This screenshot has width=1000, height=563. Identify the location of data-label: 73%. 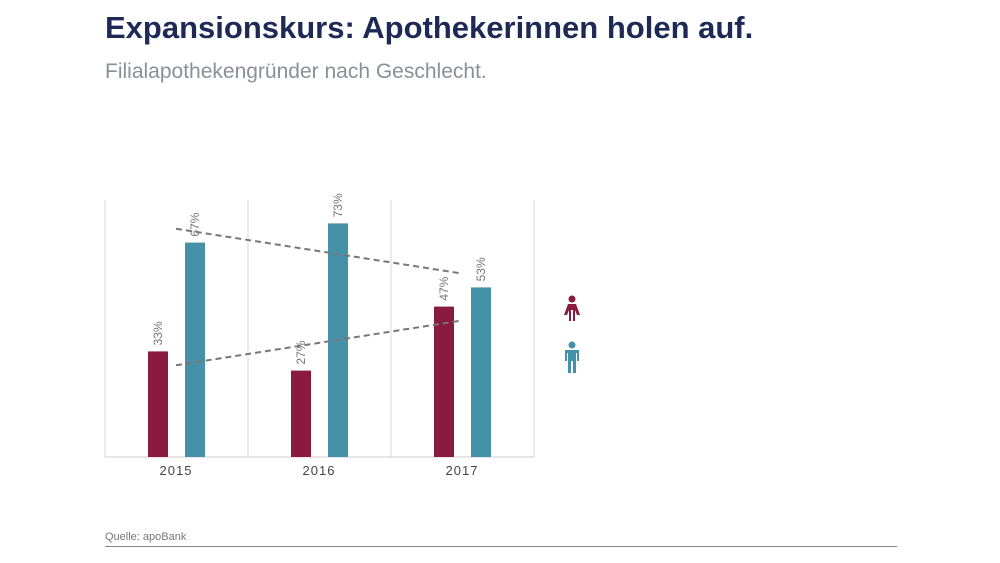
(338, 205).